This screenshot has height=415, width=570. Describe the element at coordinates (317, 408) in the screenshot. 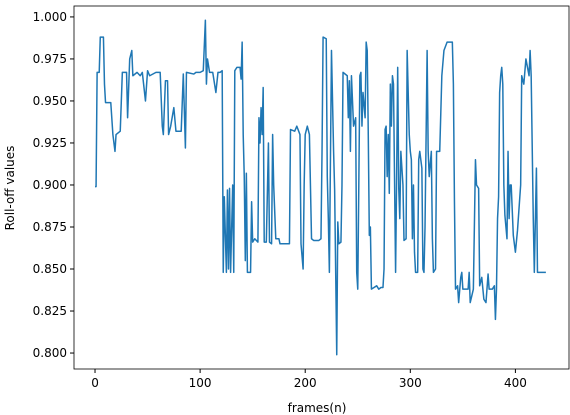

I see `x-axis-label: frames(n)` at that location.